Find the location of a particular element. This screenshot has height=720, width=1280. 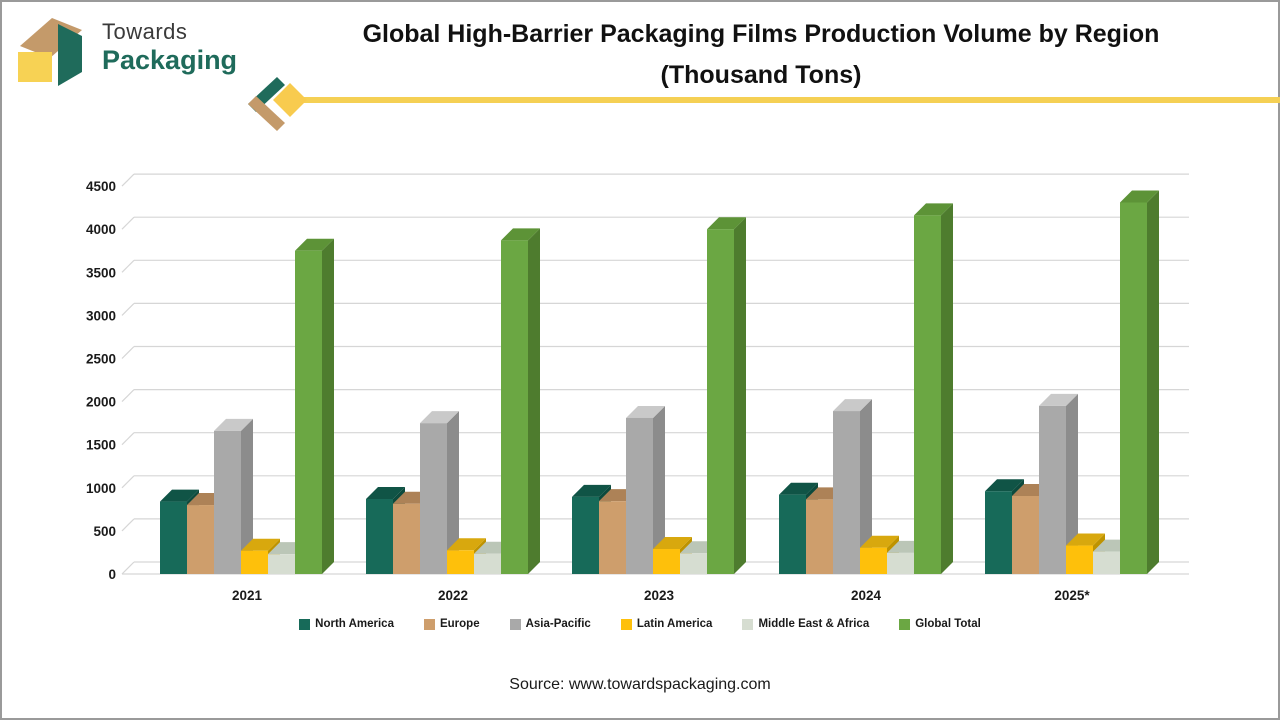

legend-label-middle-east-africa: Middle East & Africa is located at coordinates (814, 624).